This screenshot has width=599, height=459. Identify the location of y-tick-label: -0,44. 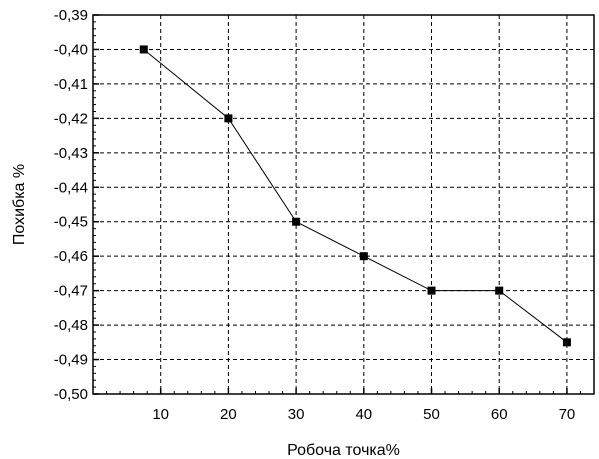
(71, 187).